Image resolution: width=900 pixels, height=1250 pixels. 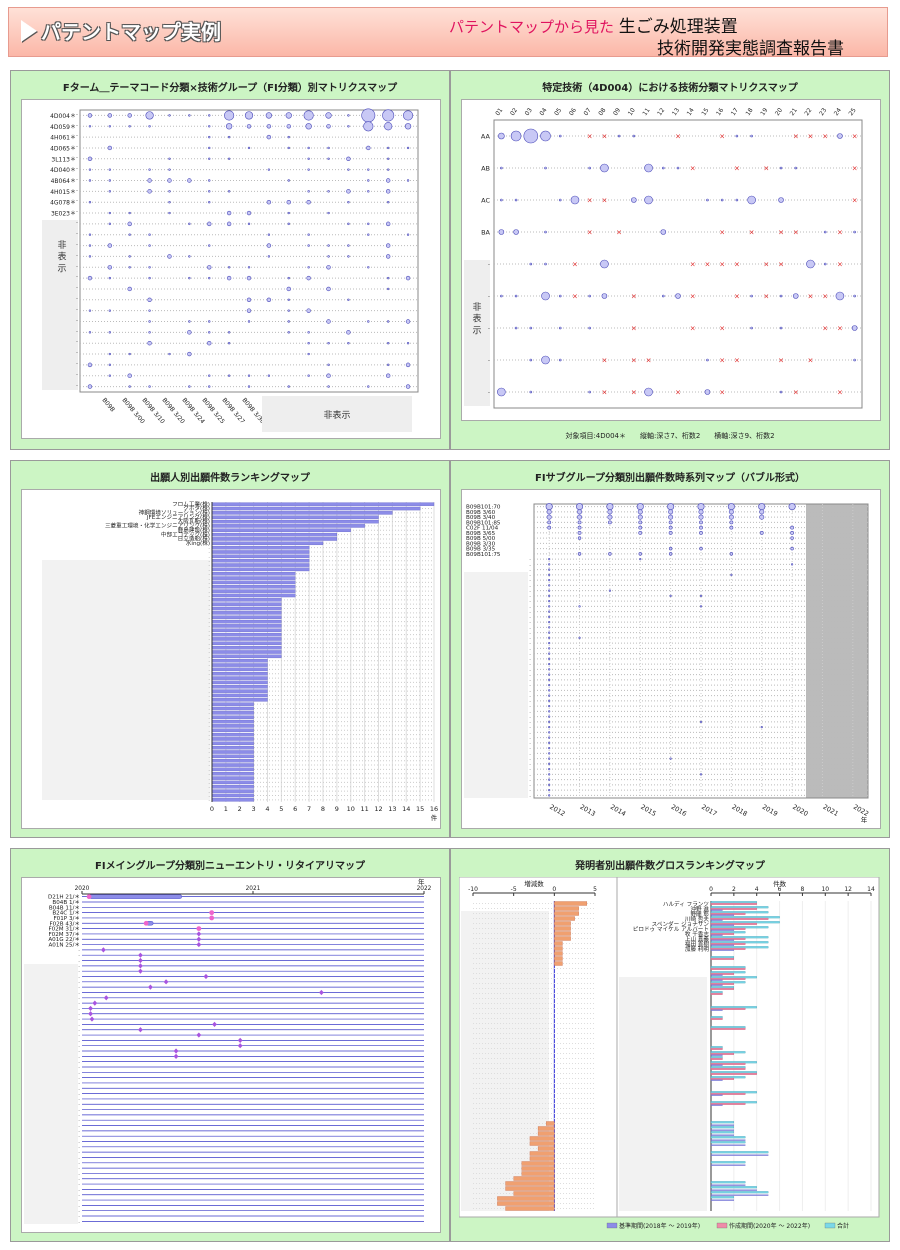 What do you see at coordinates (686, 904) in the screenshot?
I see `inventor-label: ハルディ フランツ` at bounding box center [686, 904].